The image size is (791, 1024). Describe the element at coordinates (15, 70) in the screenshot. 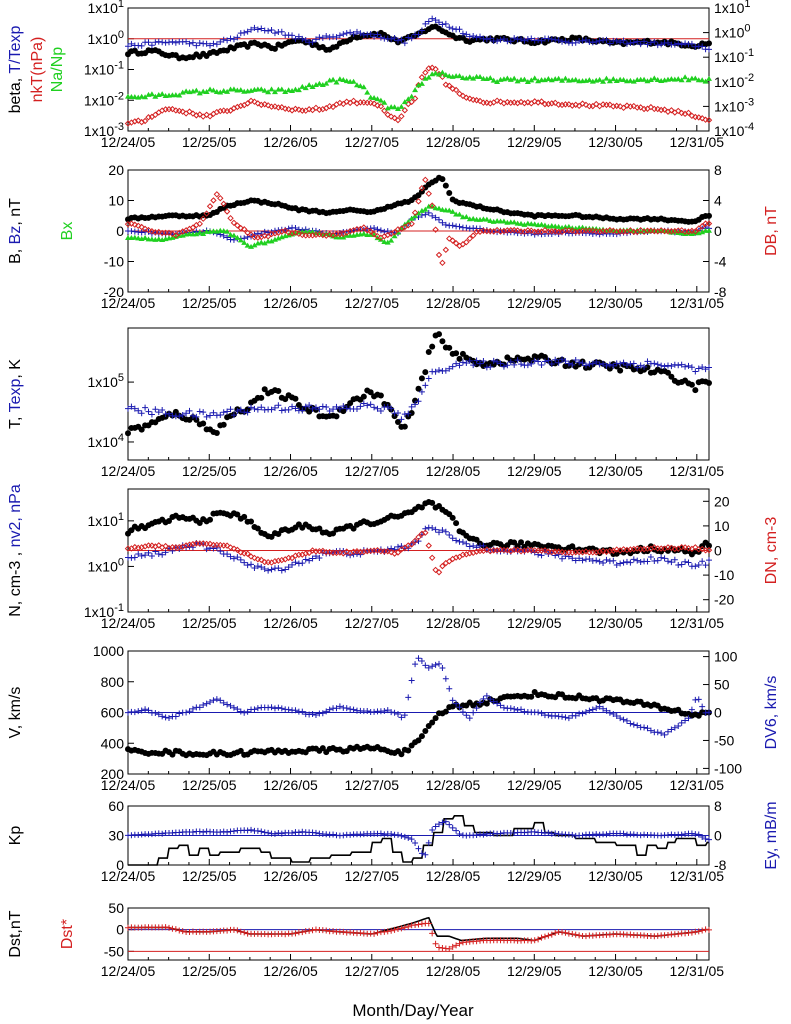

I see `y-axis-label: beta, T/Texp` at that location.